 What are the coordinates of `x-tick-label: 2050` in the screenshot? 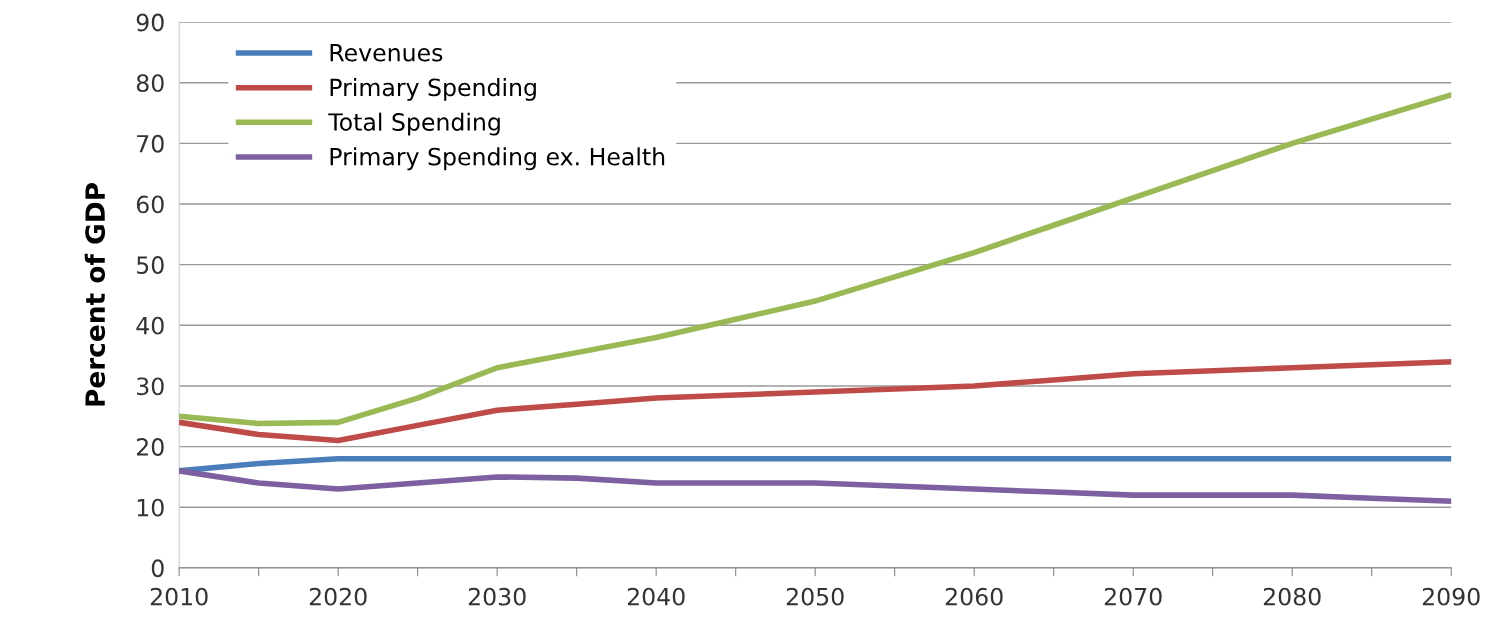 It's located at (815, 596).